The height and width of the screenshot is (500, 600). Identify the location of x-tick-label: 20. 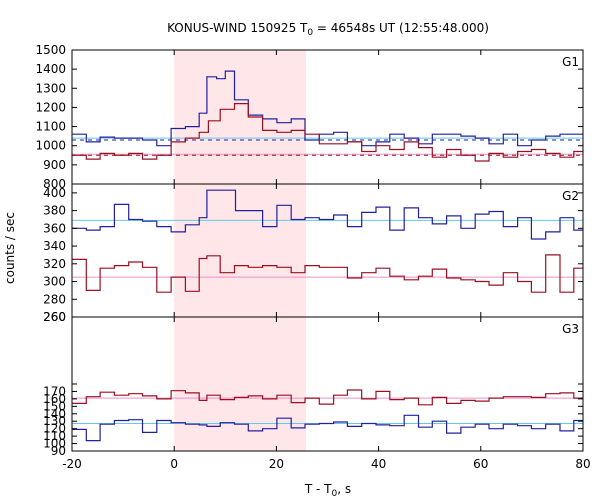
(276, 464).